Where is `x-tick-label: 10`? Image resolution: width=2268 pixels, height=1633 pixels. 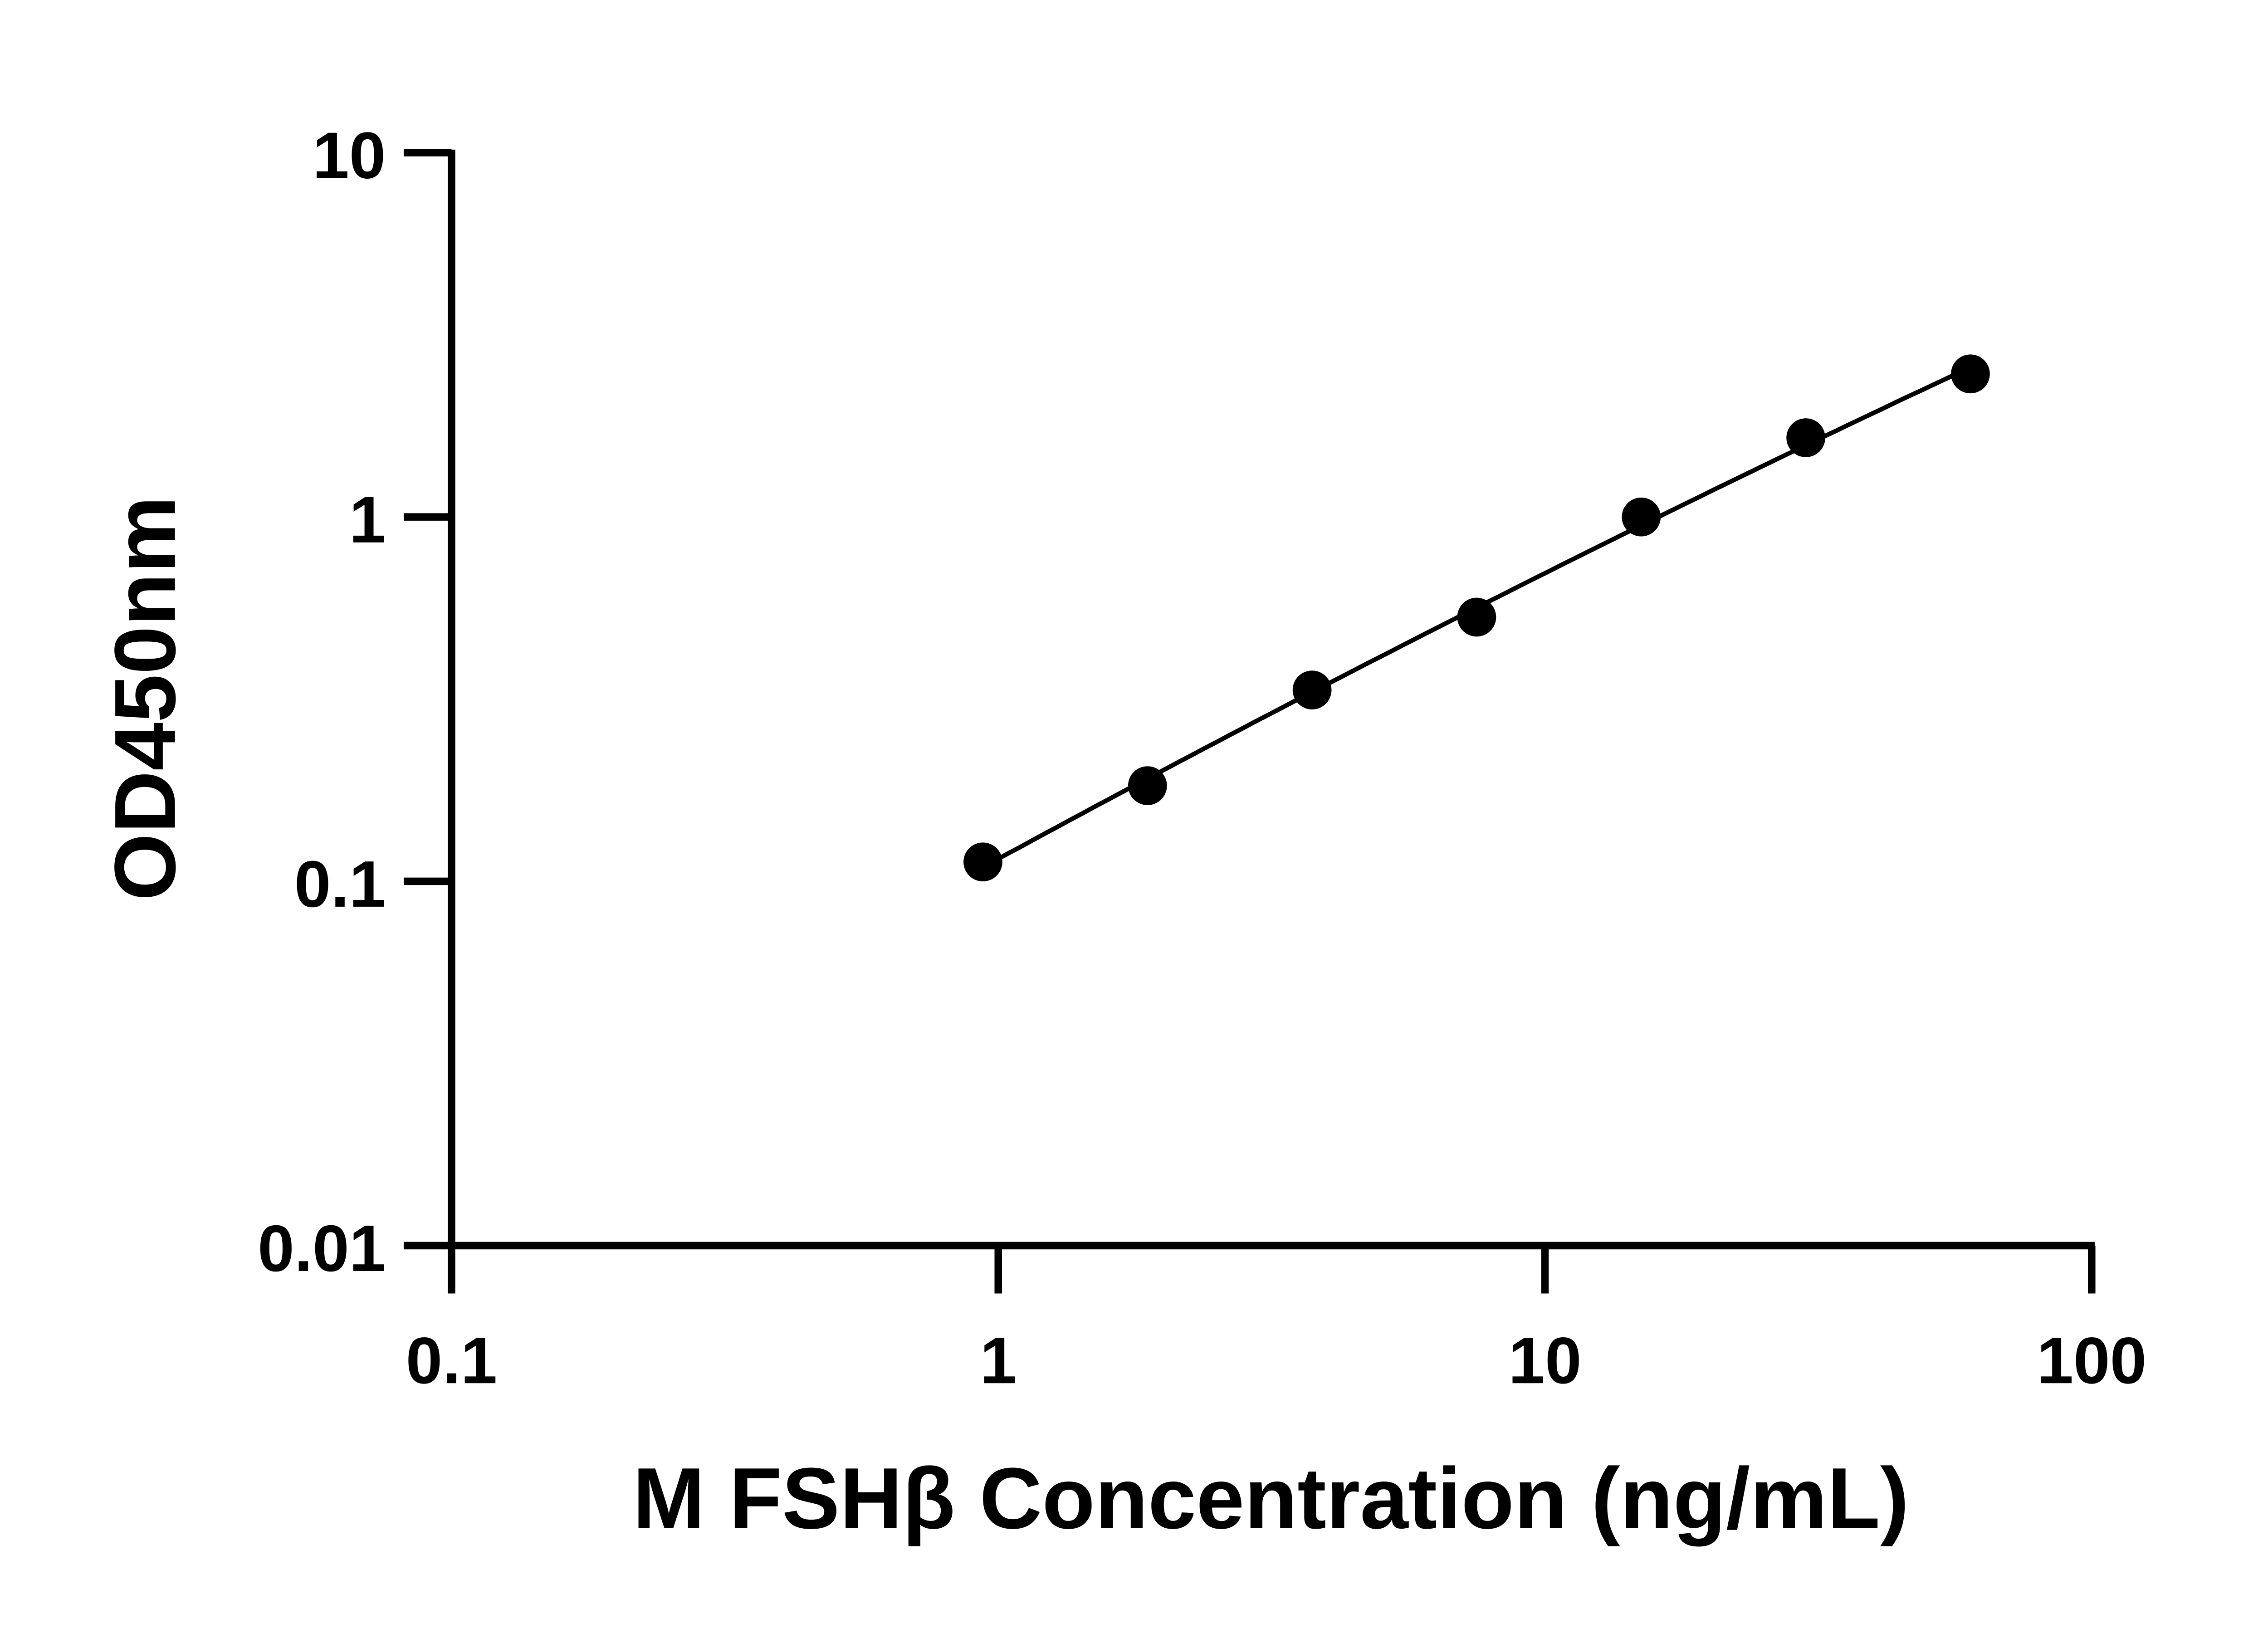 x-tick-label: 10 is located at coordinates (1545, 1360).